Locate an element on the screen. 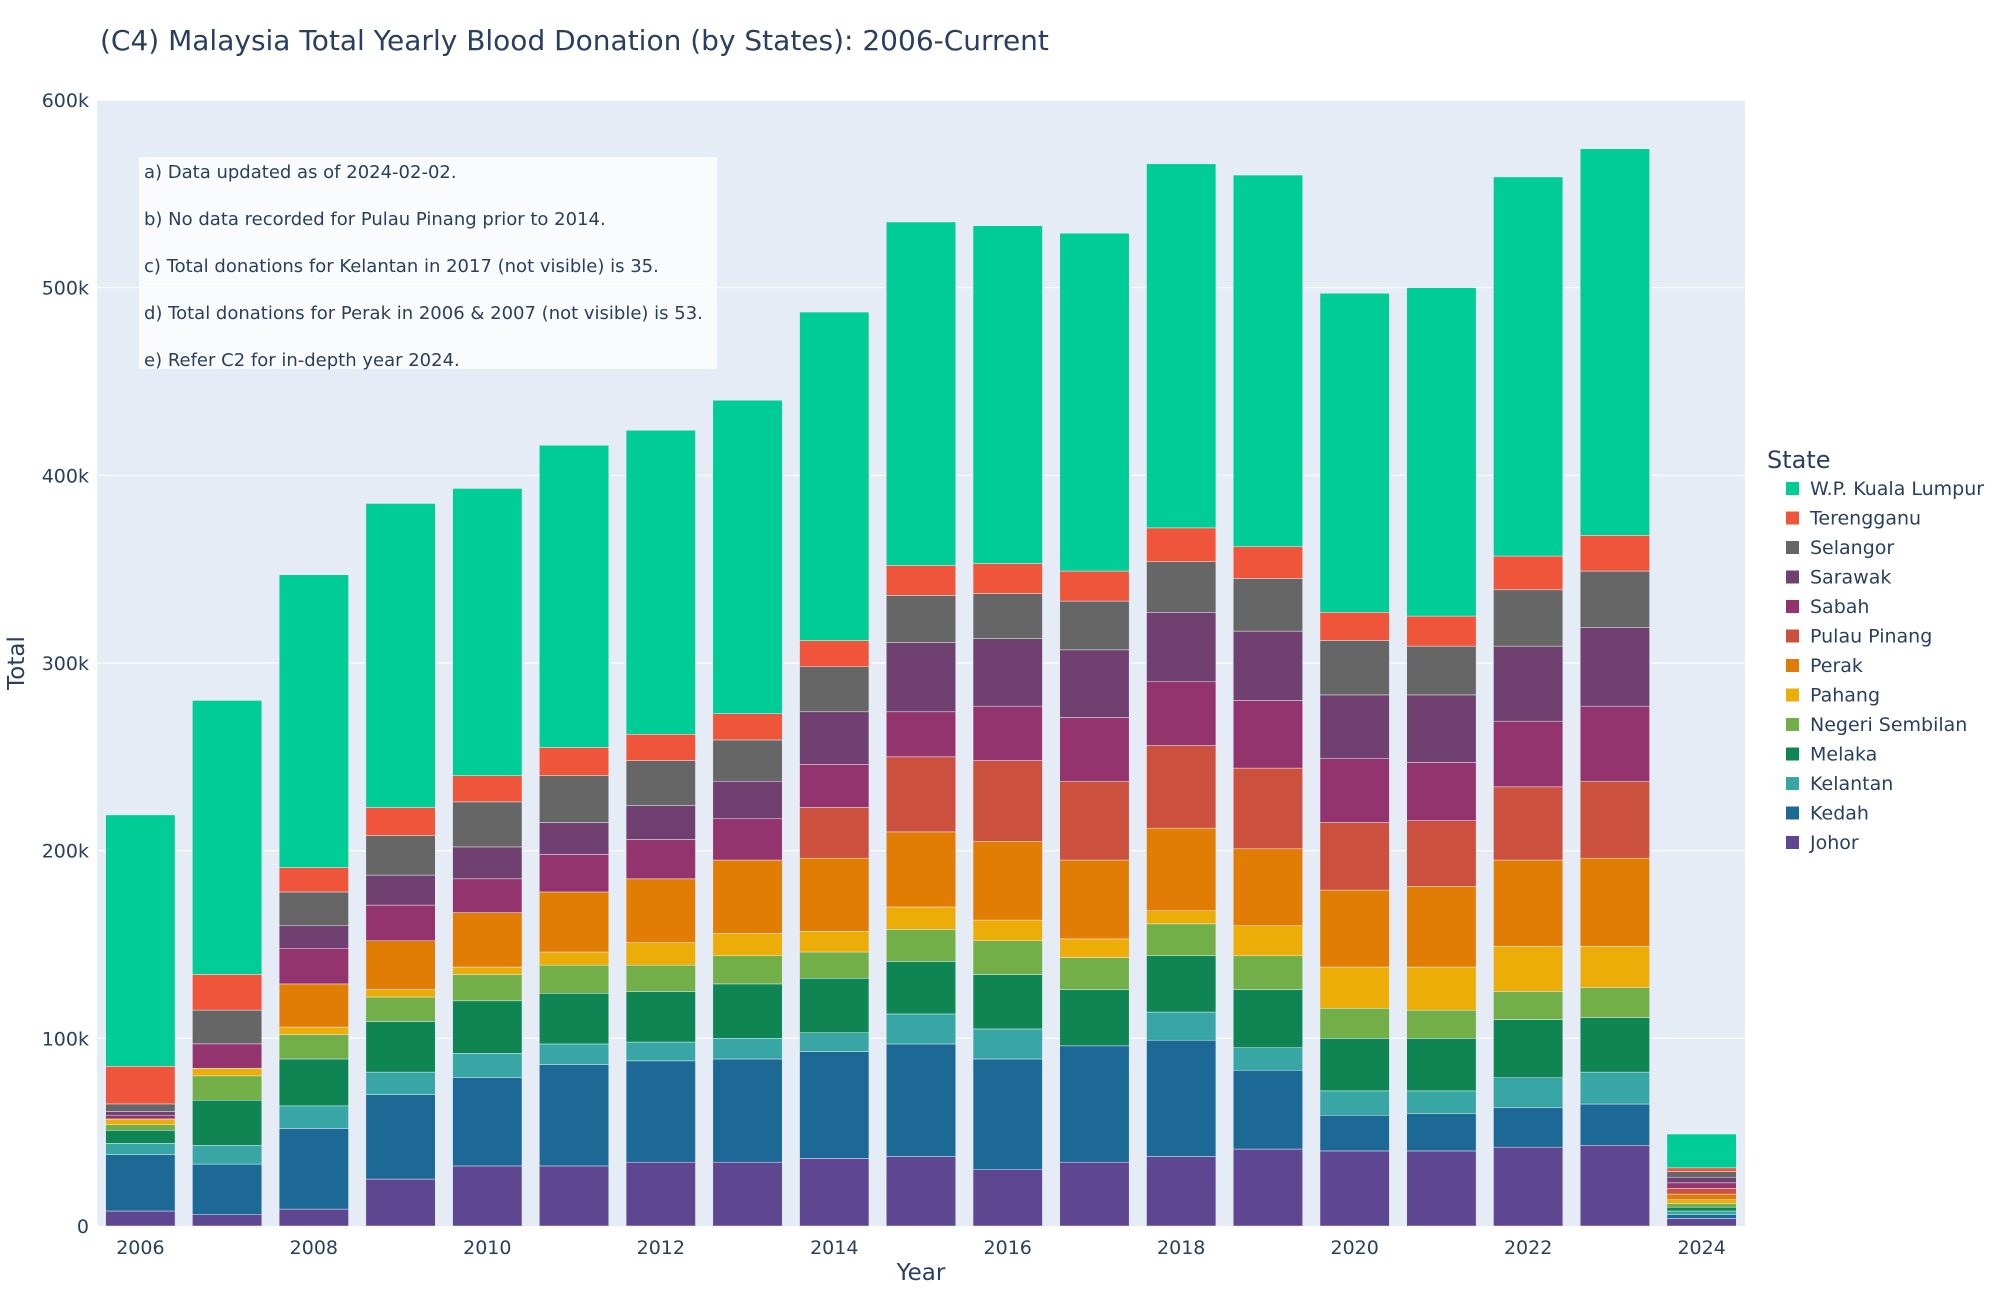 The image size is (2000, 1300). legend-item: Melaka is located at coordinates (1831, 755).